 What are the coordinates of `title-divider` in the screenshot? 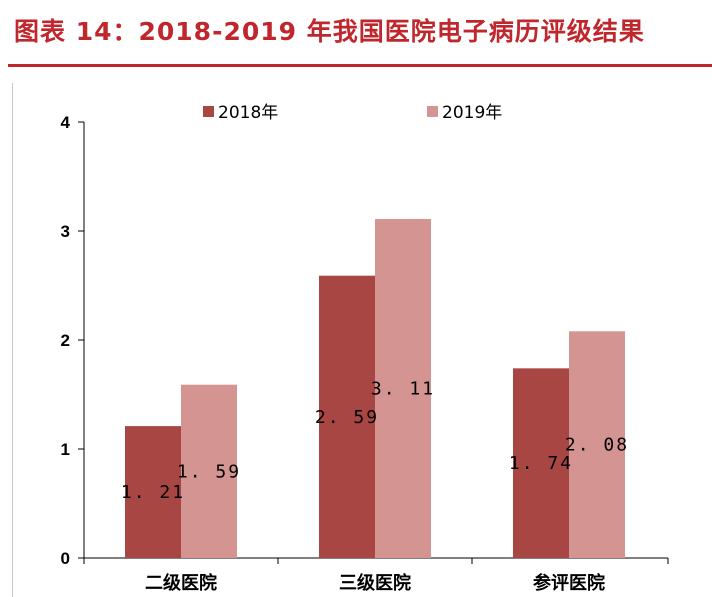 It's located at (360, 65).